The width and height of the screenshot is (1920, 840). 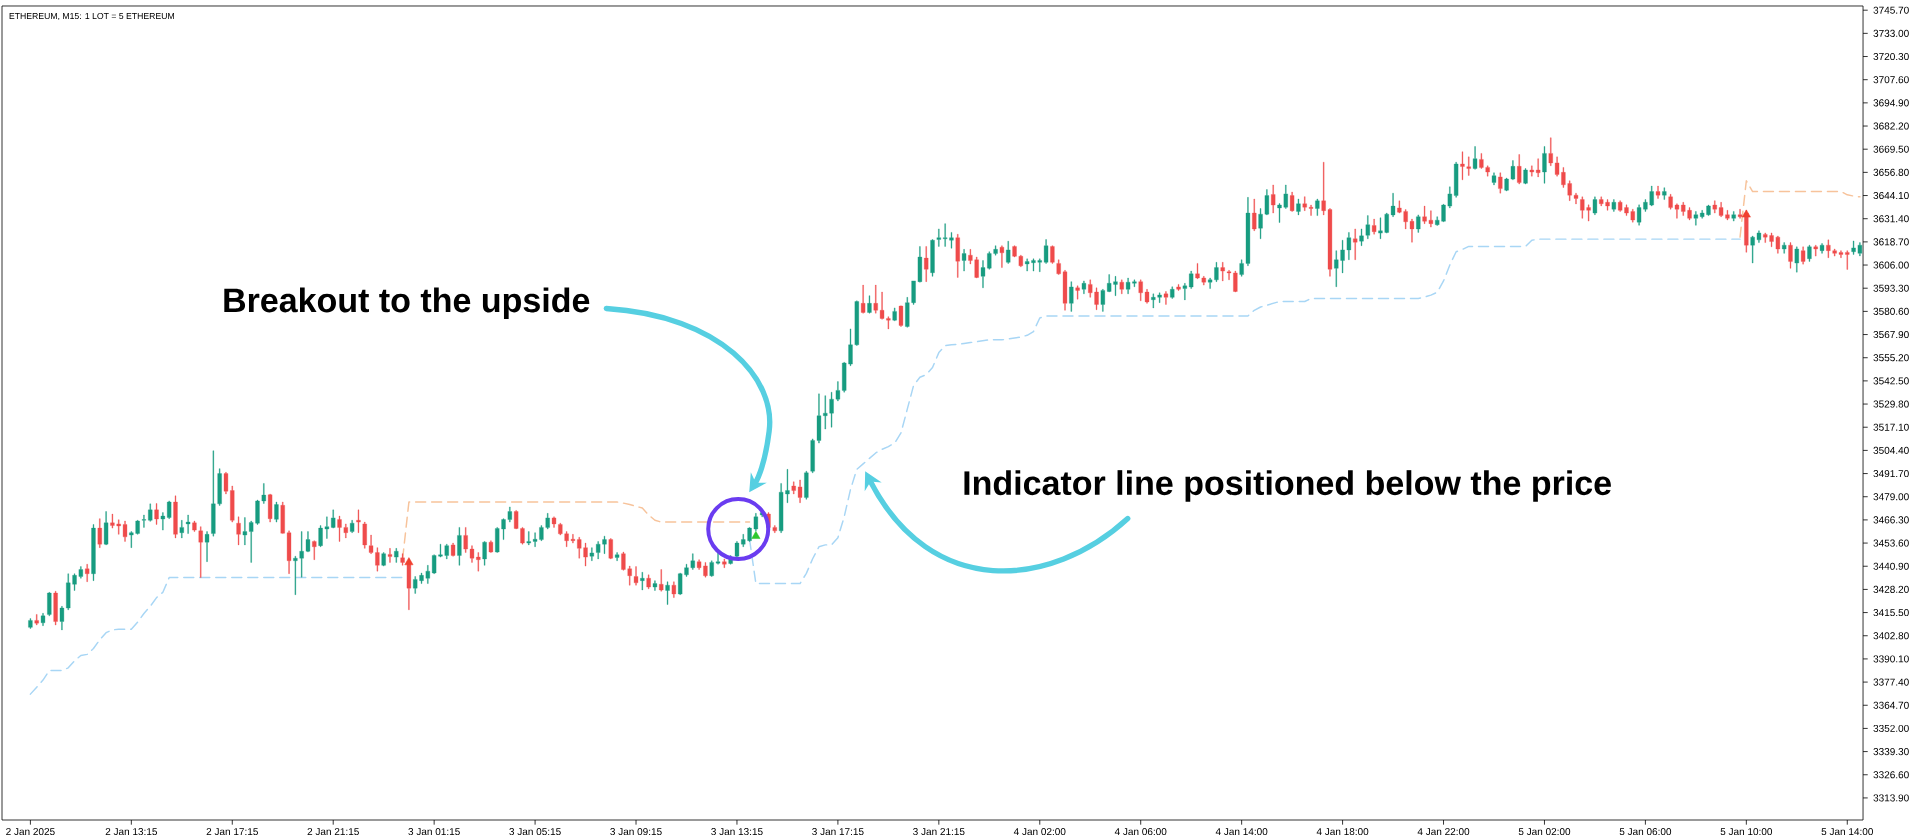 What do you see at coordinates (1891, 705) in the screenshot?
I see `y-tick-label: 3364.70` at bounding box center [1891, 705].